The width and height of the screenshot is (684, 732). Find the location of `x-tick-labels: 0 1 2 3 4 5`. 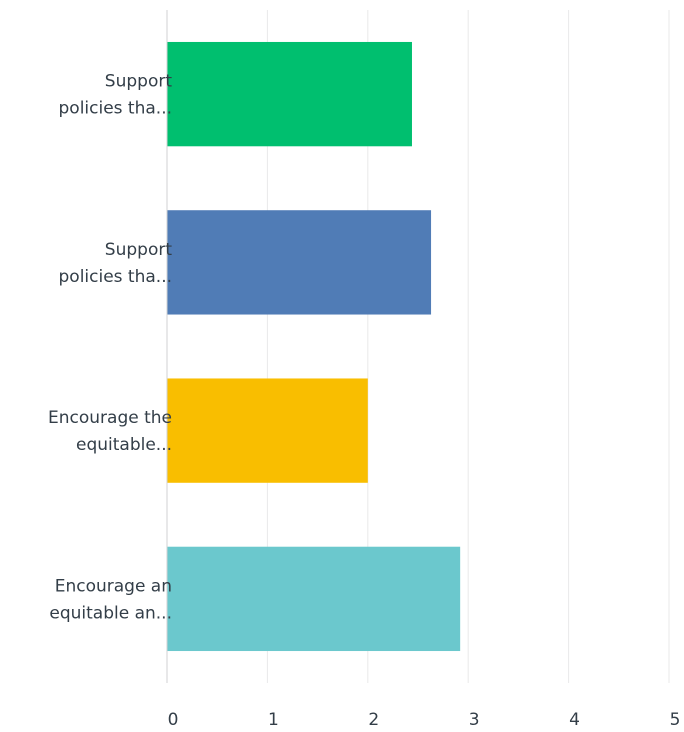

x-tick-labels: 0 1 2 3 4 5 is located at coordinates (424, 720).